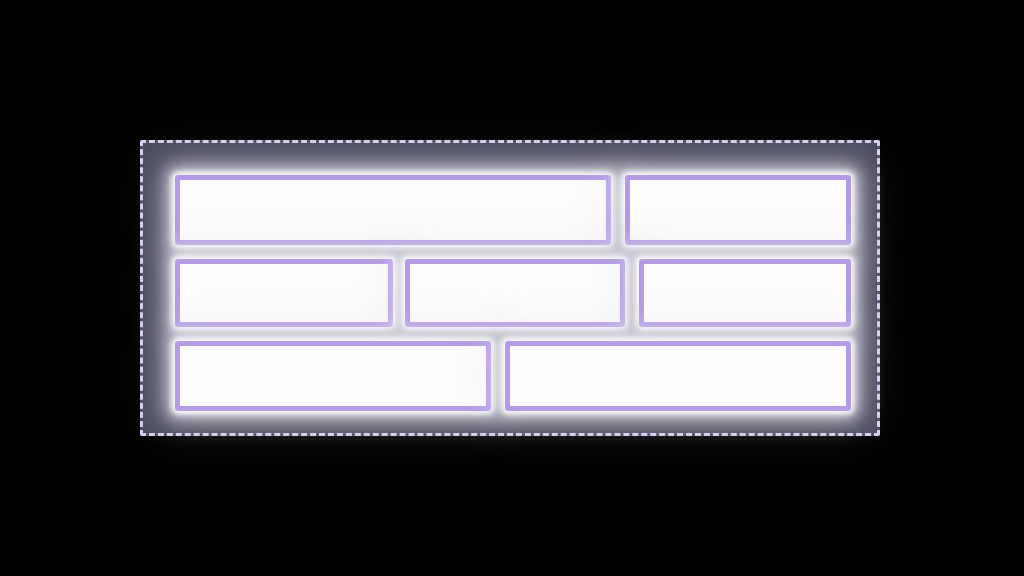  What do you see at coordinates (738, 210) in the screenshot?
I see `brick-row1-c2` at bounding box center [738, 210].